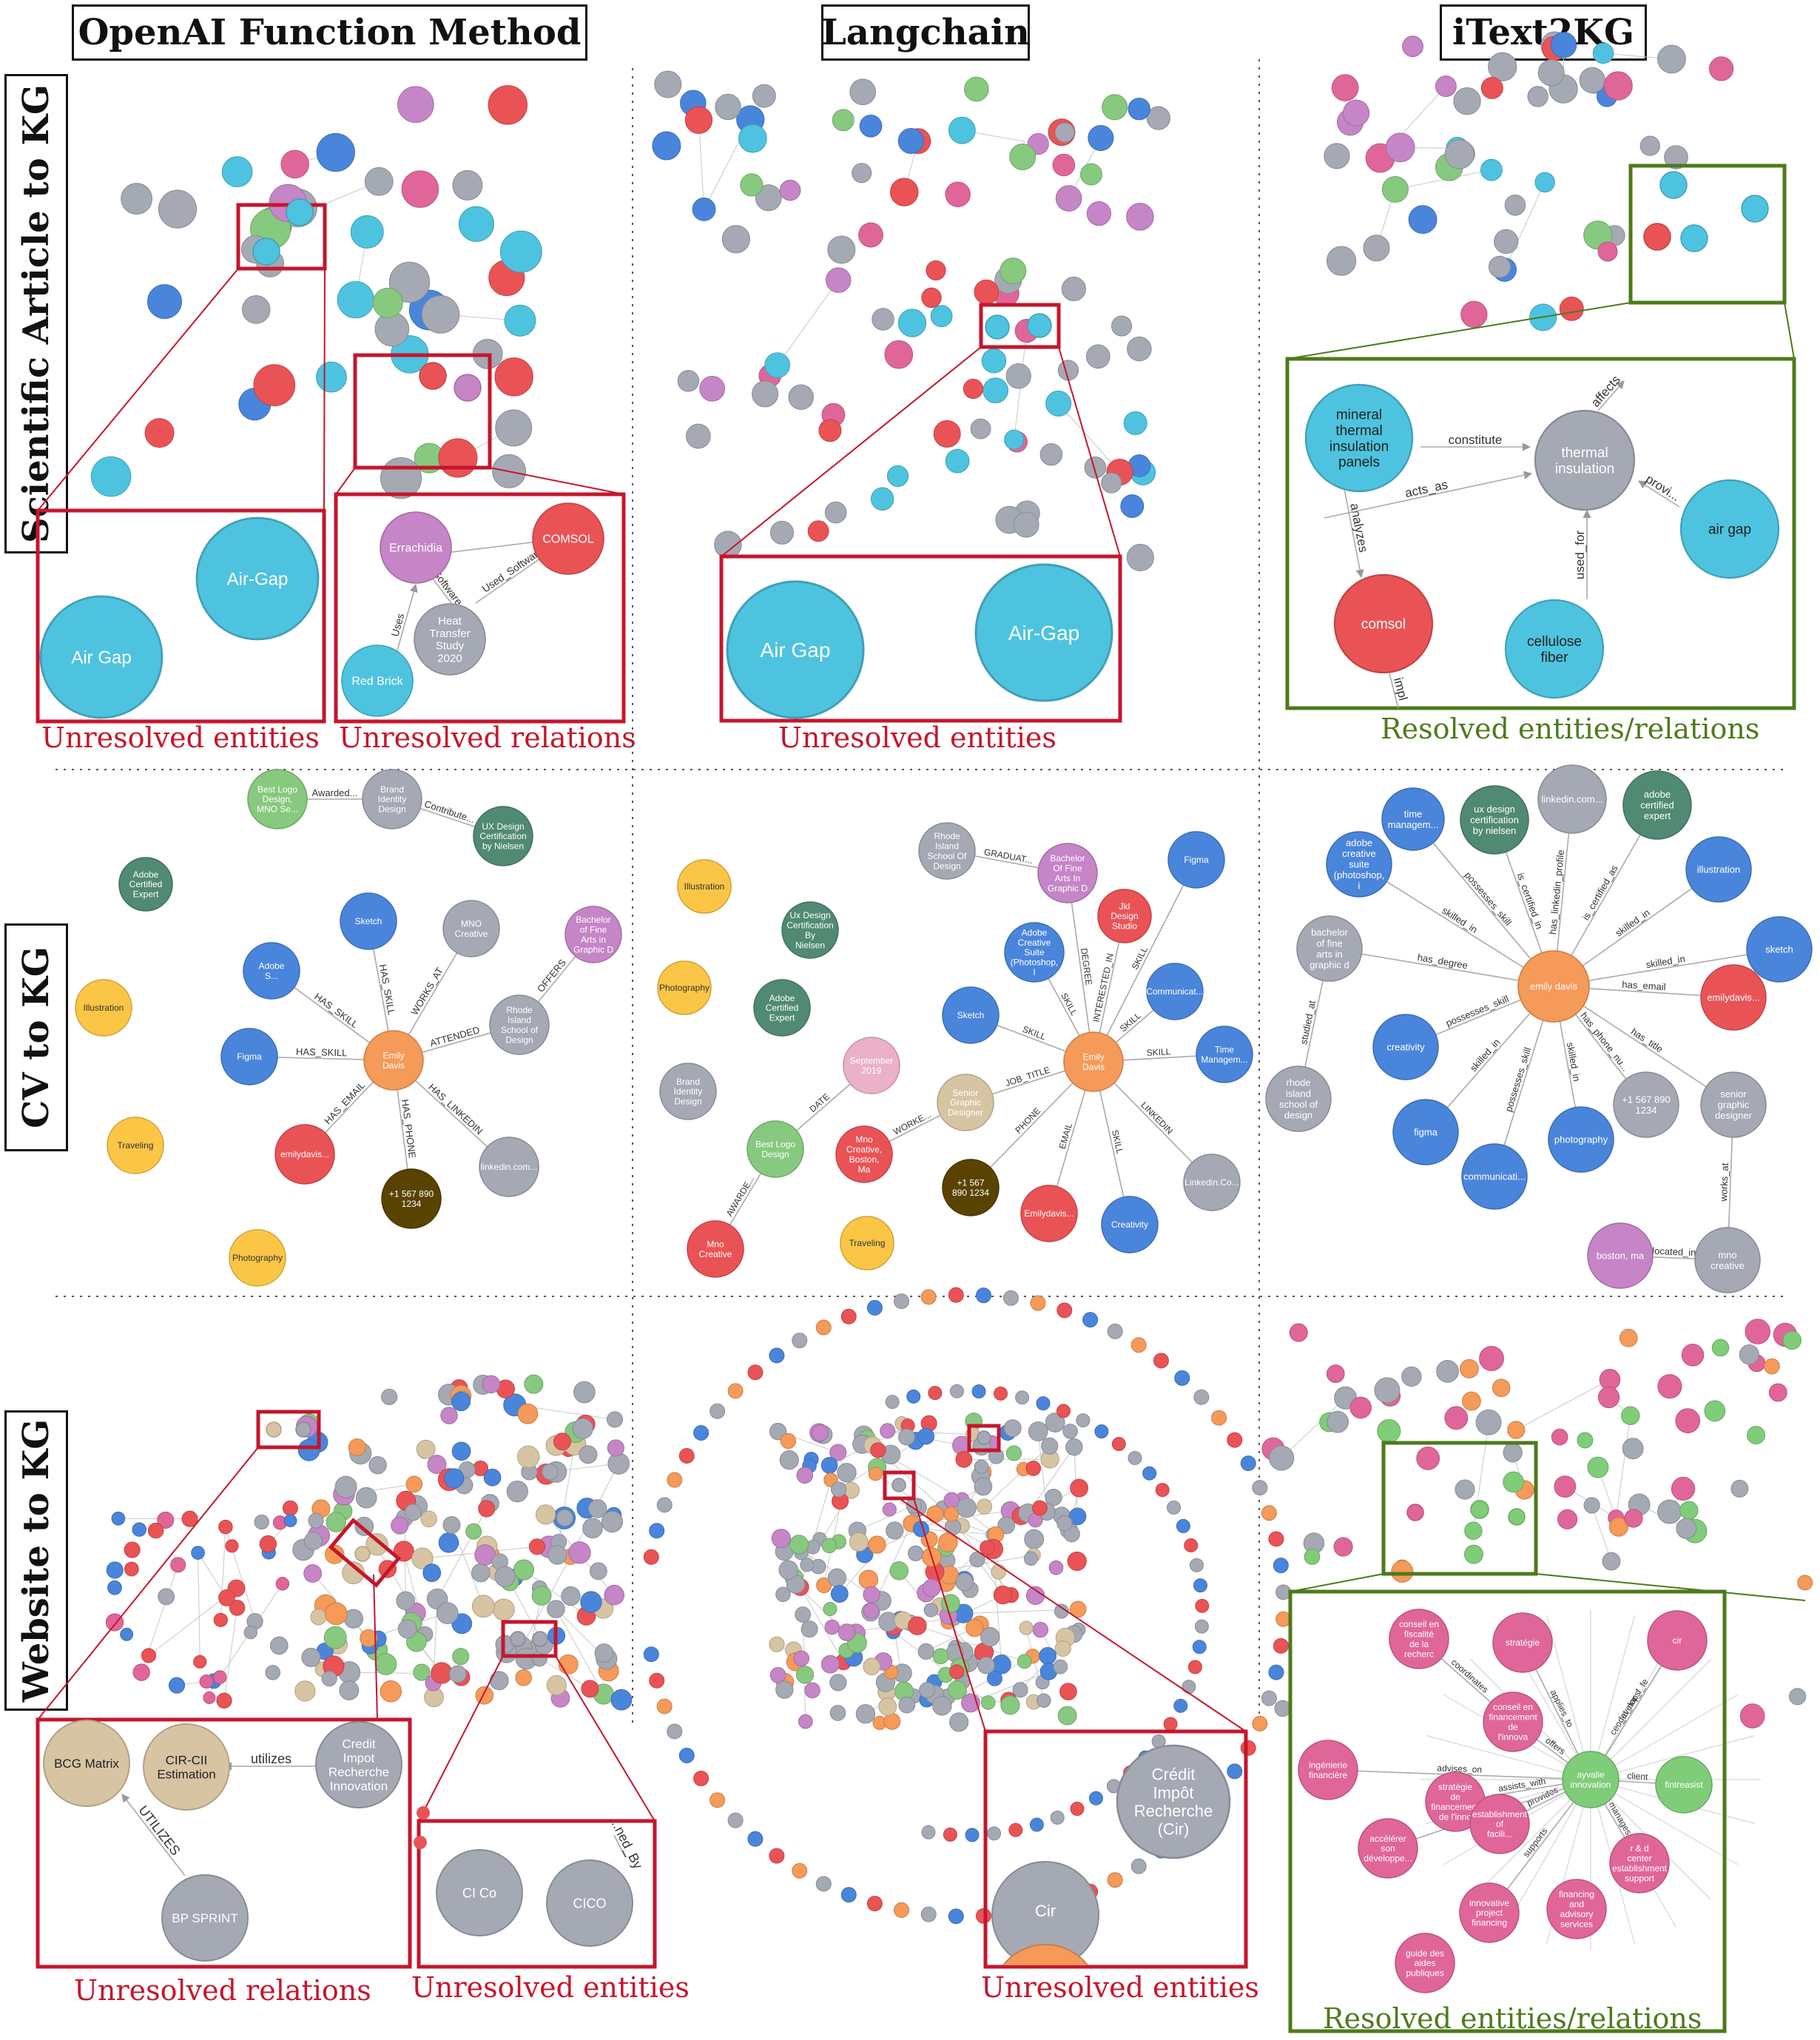 Image resolution: width=1820 pixels, height=2040 pixels. What do you see at coordinates (1667, 966) in the screenshot?
I see `cv-itext-edge: skilled_in` at bounding box center [1667, 966].